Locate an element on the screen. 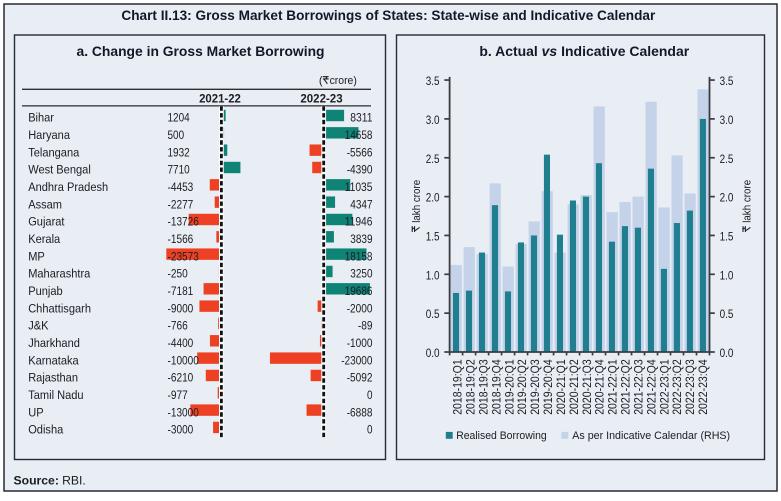 Image resolution: width=781 pixels, height=501 pixels. svg-text: -89 is located at coordinates (365, 326).